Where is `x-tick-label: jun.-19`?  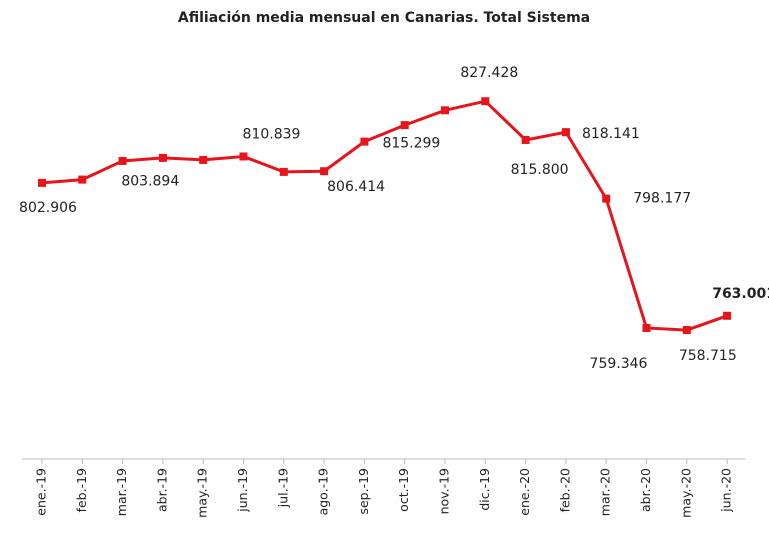
x-tick-label: jun.-19 is located at coordinates (242, 490).